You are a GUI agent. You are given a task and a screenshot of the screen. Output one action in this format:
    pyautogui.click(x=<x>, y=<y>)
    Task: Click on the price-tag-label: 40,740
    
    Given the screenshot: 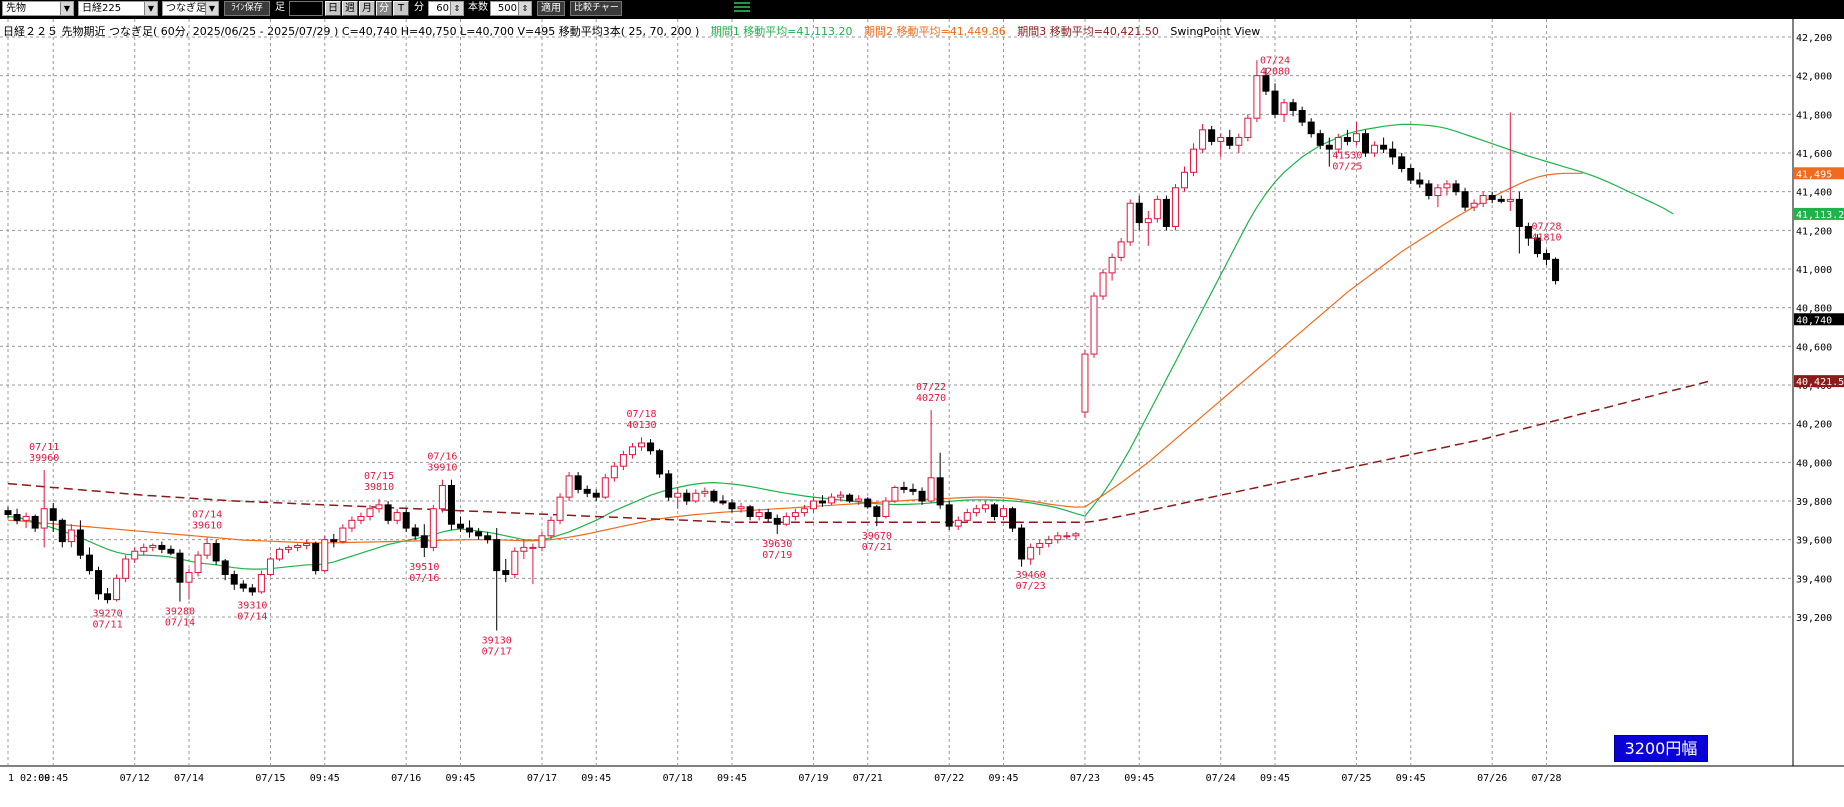 What is the action you would take?
    pyautogui.click(x=1814, y=320)
    